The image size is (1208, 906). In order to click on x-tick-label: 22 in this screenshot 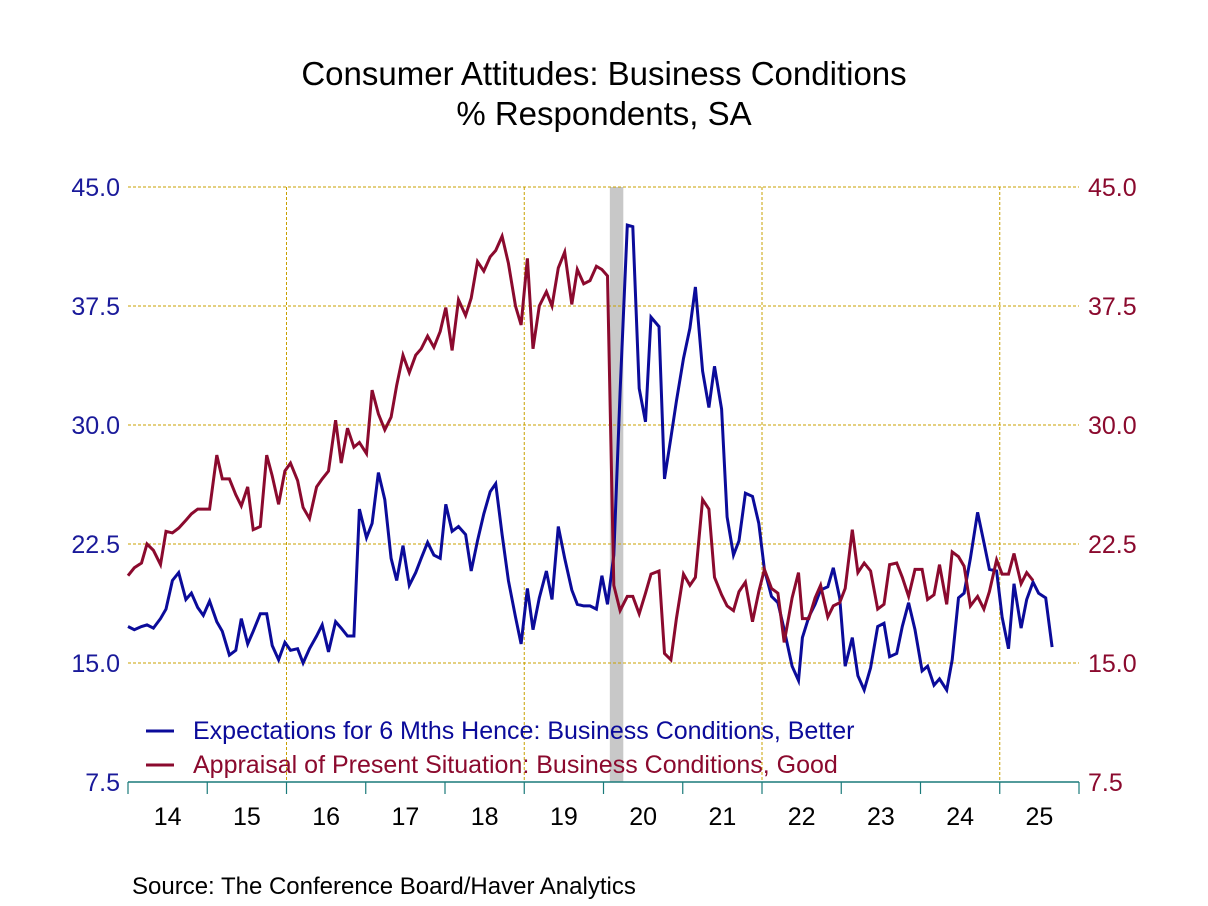, I will do `click(802, 817)`.